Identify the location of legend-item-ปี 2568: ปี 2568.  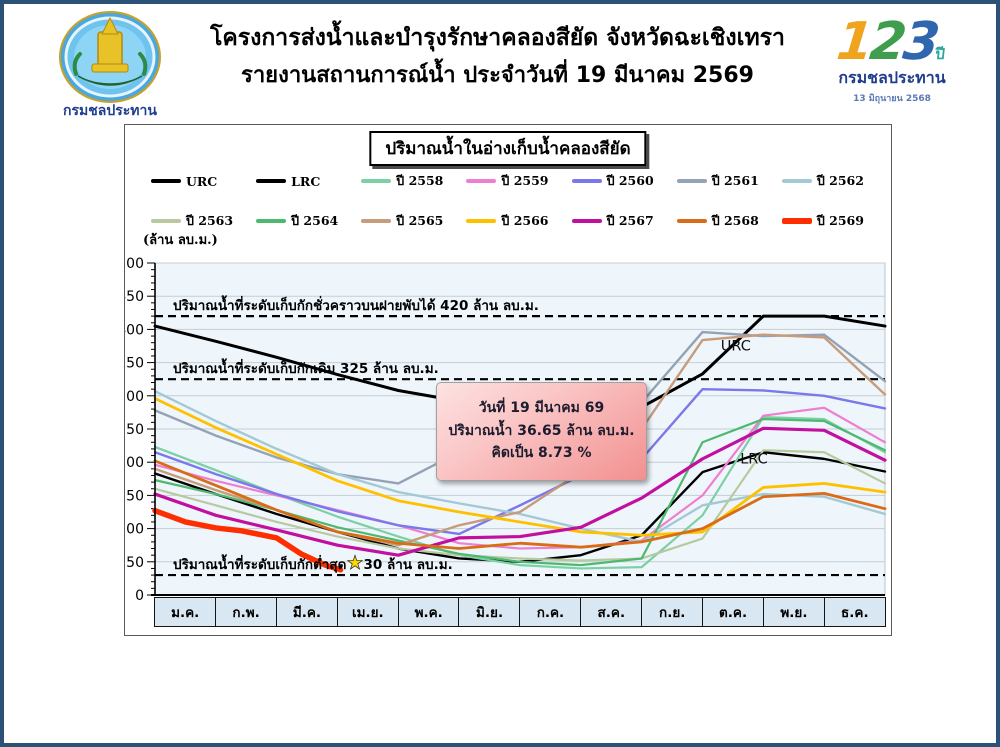
(725, 221).